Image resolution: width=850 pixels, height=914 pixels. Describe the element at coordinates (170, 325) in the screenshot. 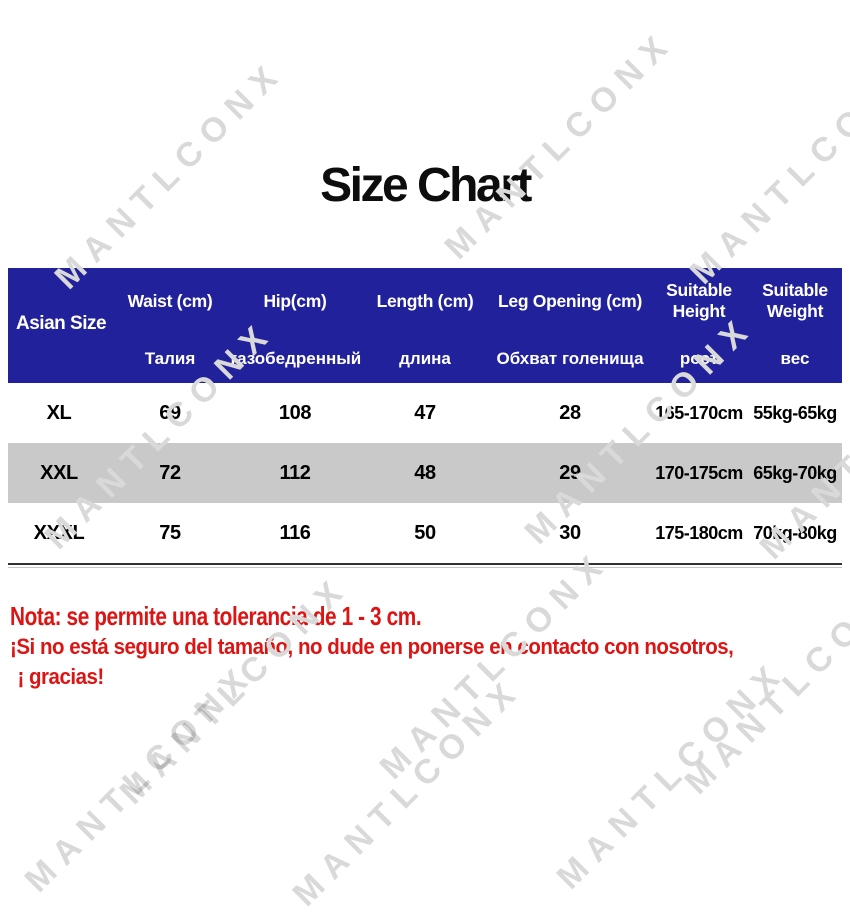

I see `header-cell-waist: Waist (cm) Талия` at that location.